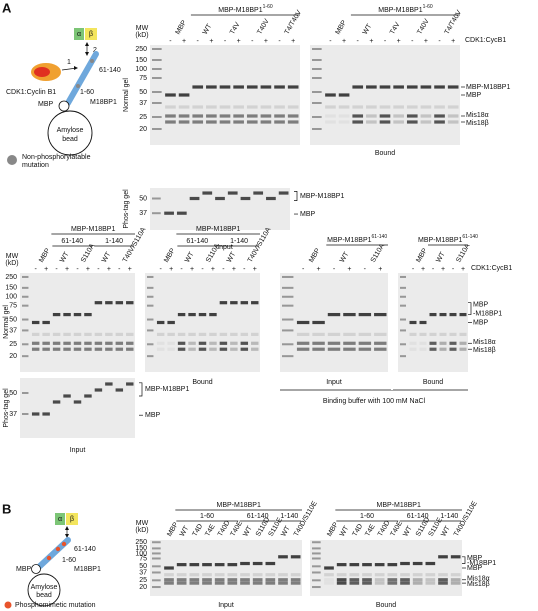 The height and width of the screenshot is (611, 538). I want to click on lane-label: T40V/S110A, so click(260, 245).